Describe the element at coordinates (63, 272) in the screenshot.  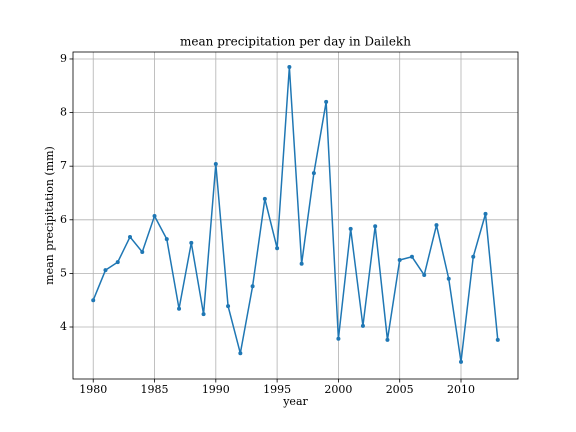
I see `y-tick-label: 5` at that location.